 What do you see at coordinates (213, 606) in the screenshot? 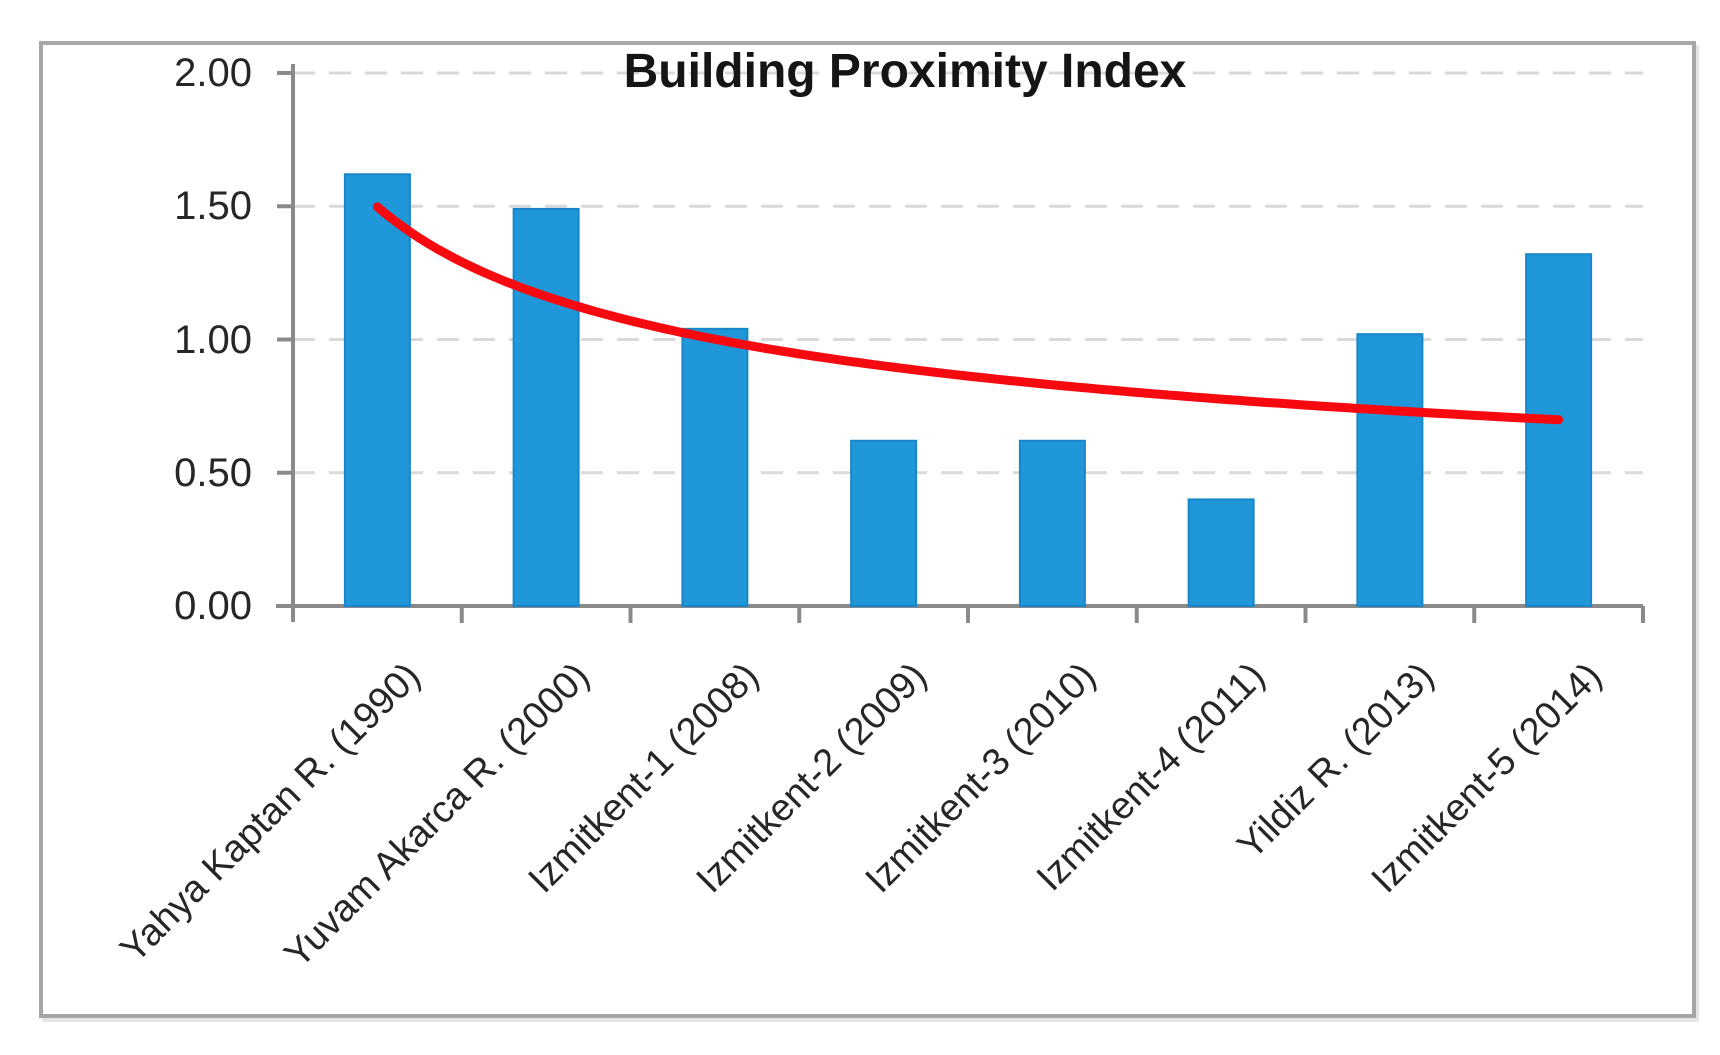
I see `y-tick-label: 0.00` at bounding box center [213, 606].